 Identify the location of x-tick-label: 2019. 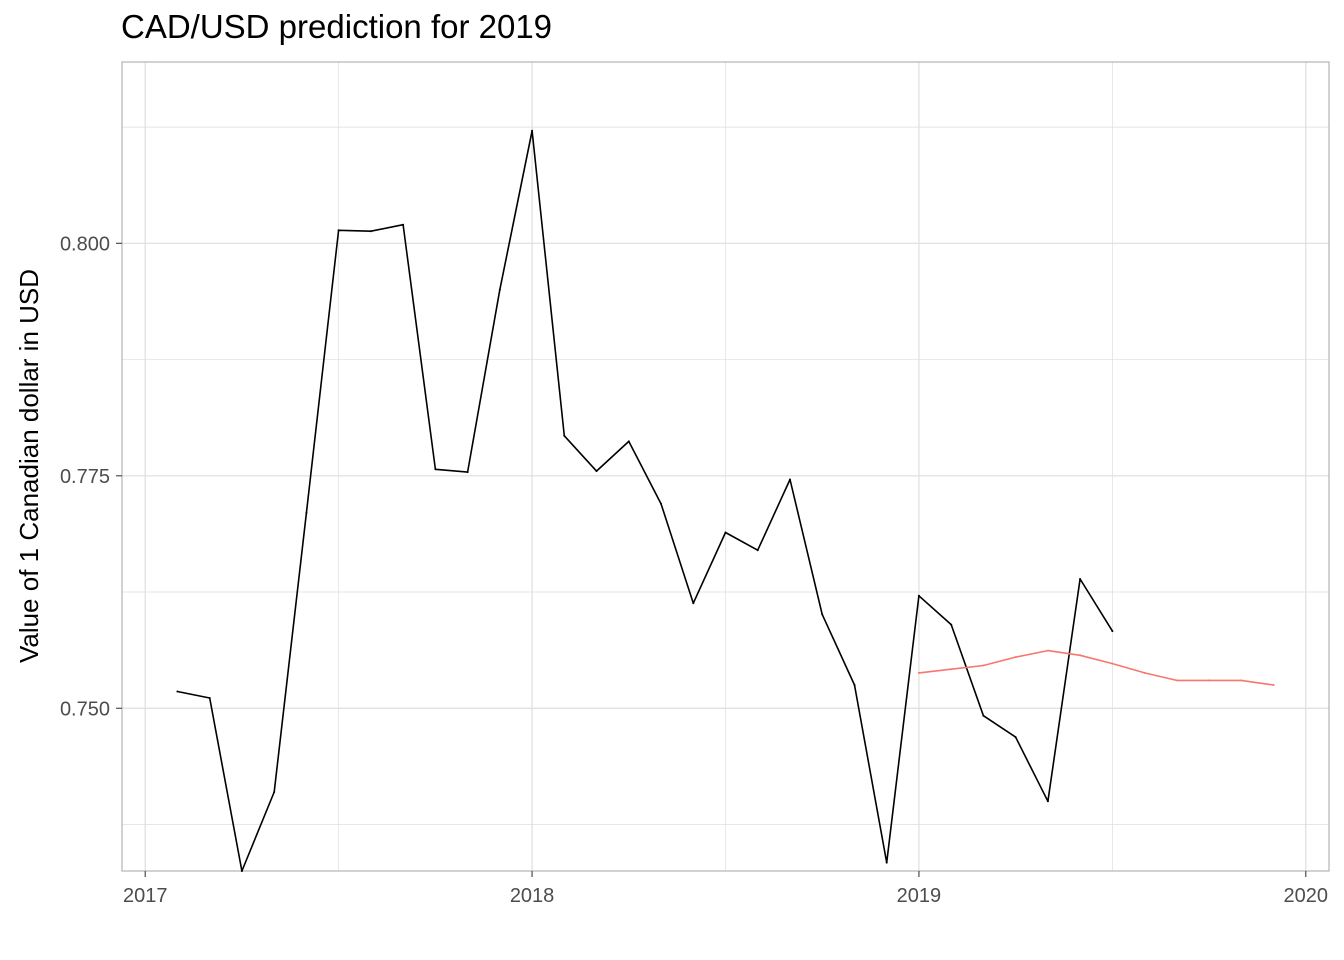
(919, 896).